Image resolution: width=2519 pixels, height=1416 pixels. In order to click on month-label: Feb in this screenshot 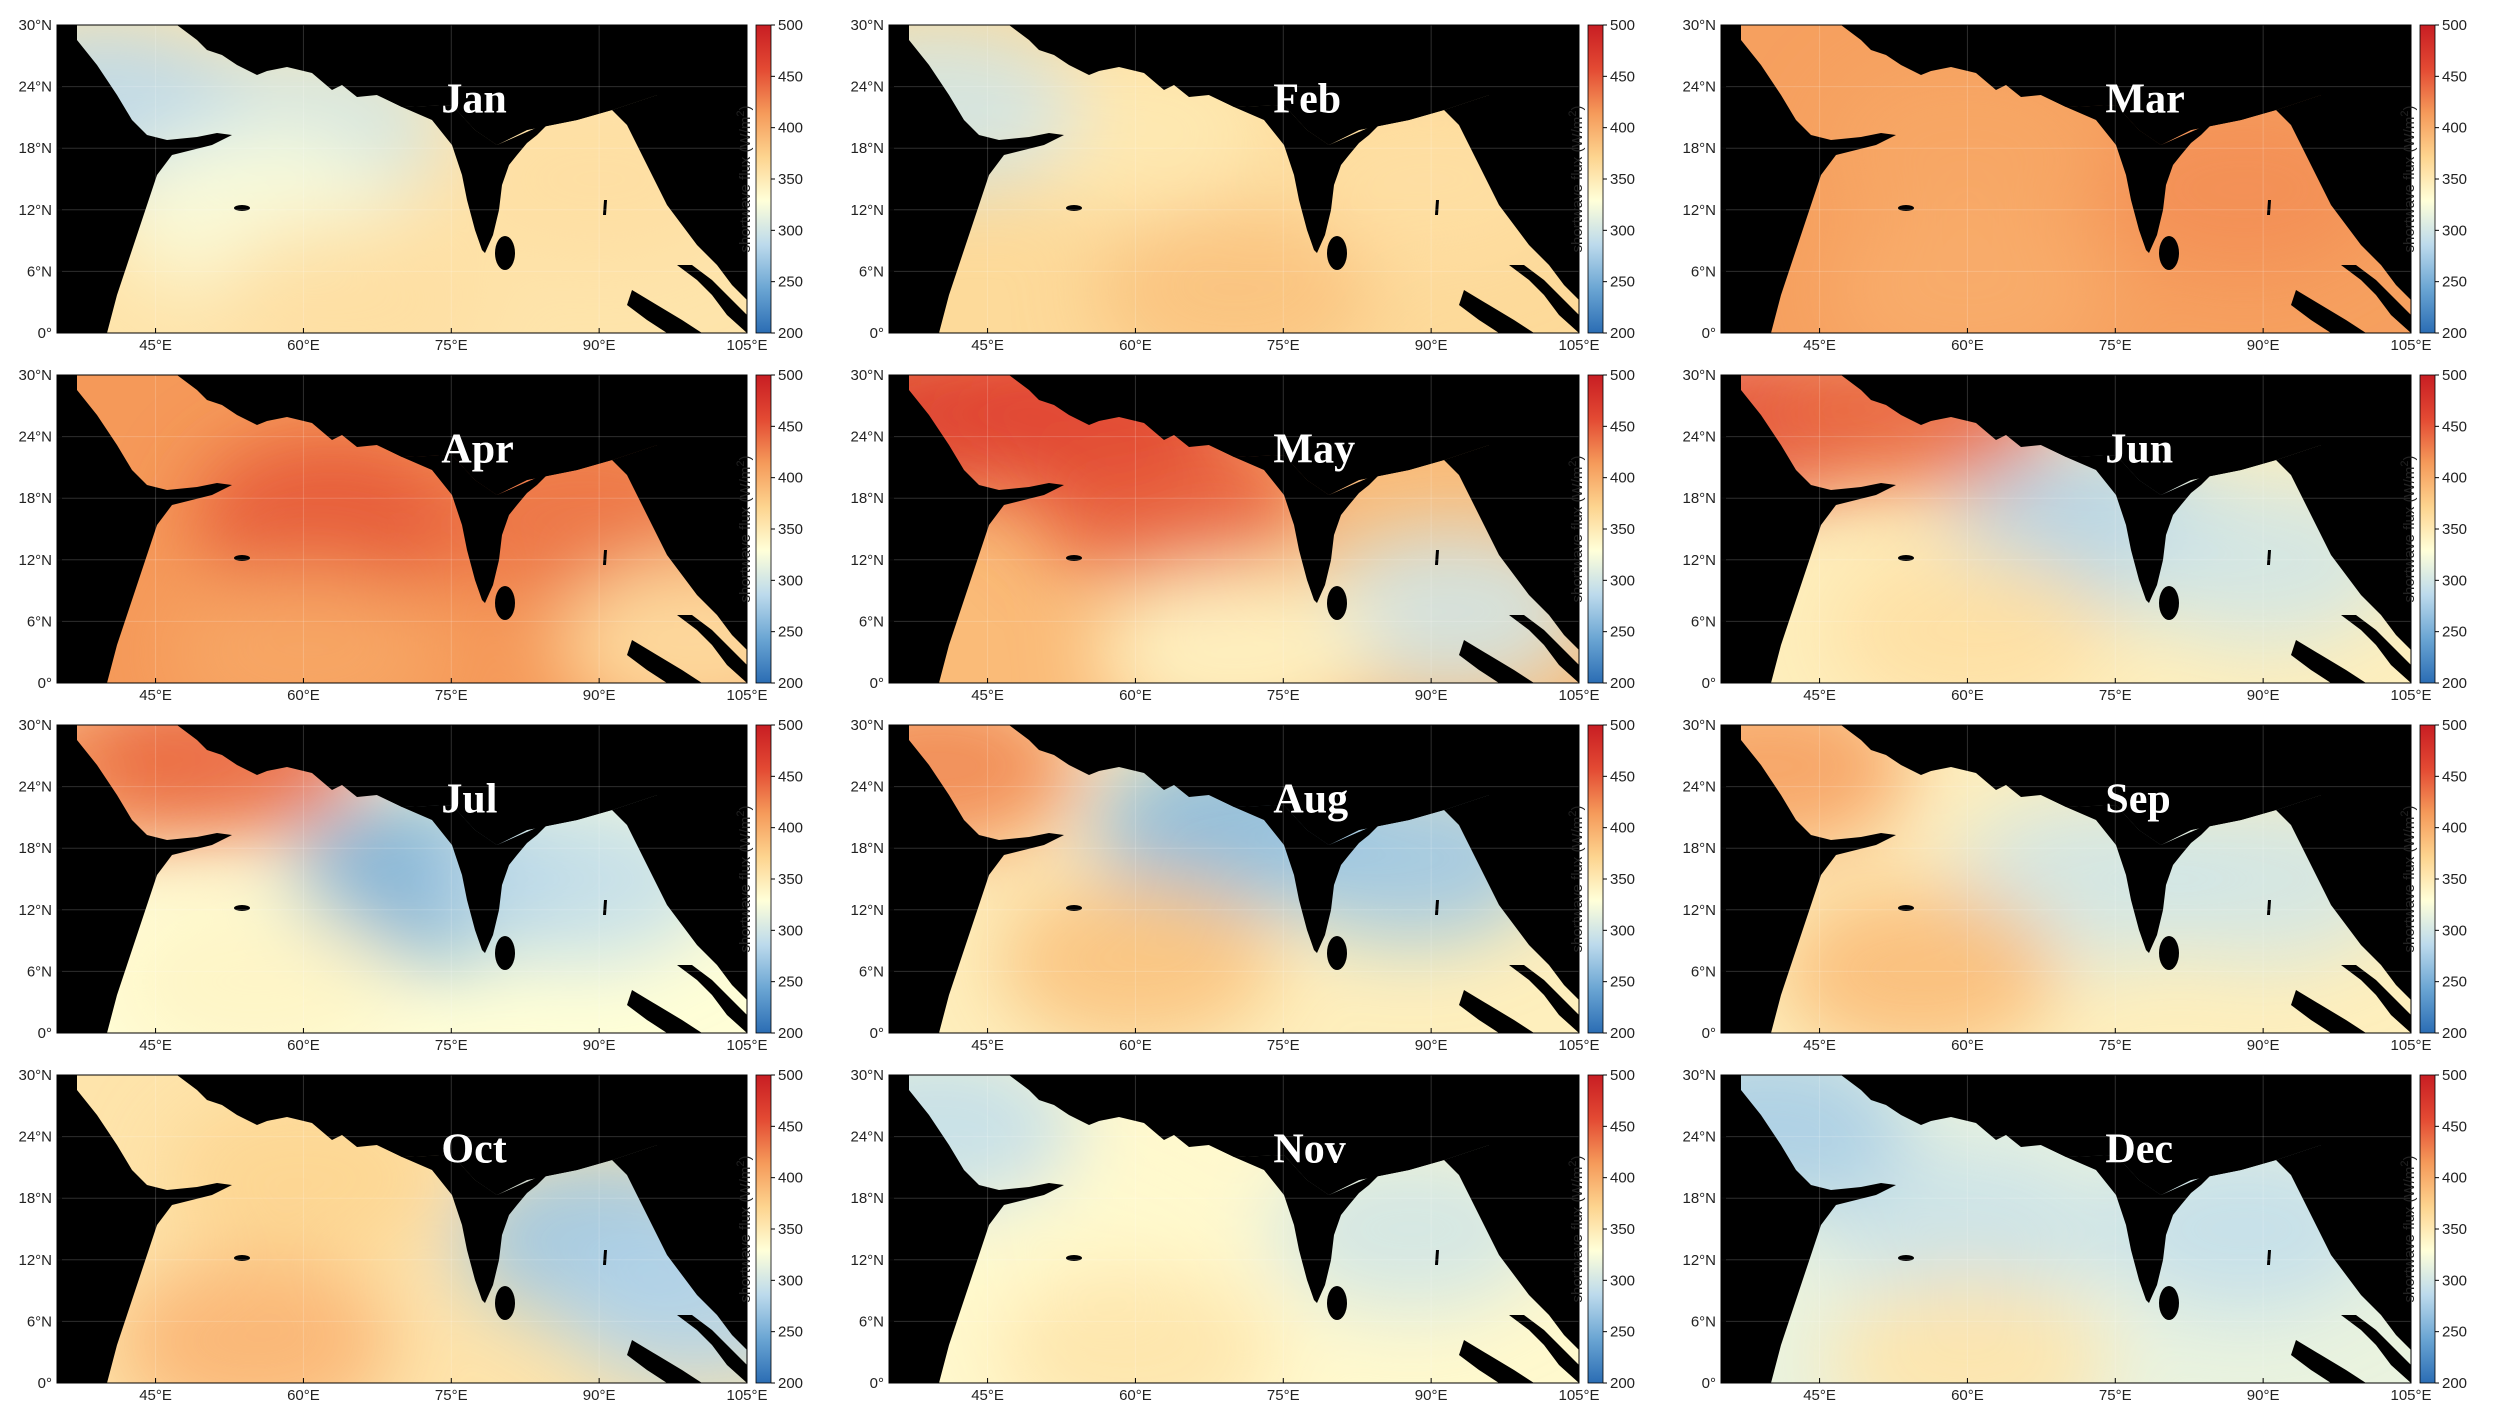, I will do `click(1307, 99)`.